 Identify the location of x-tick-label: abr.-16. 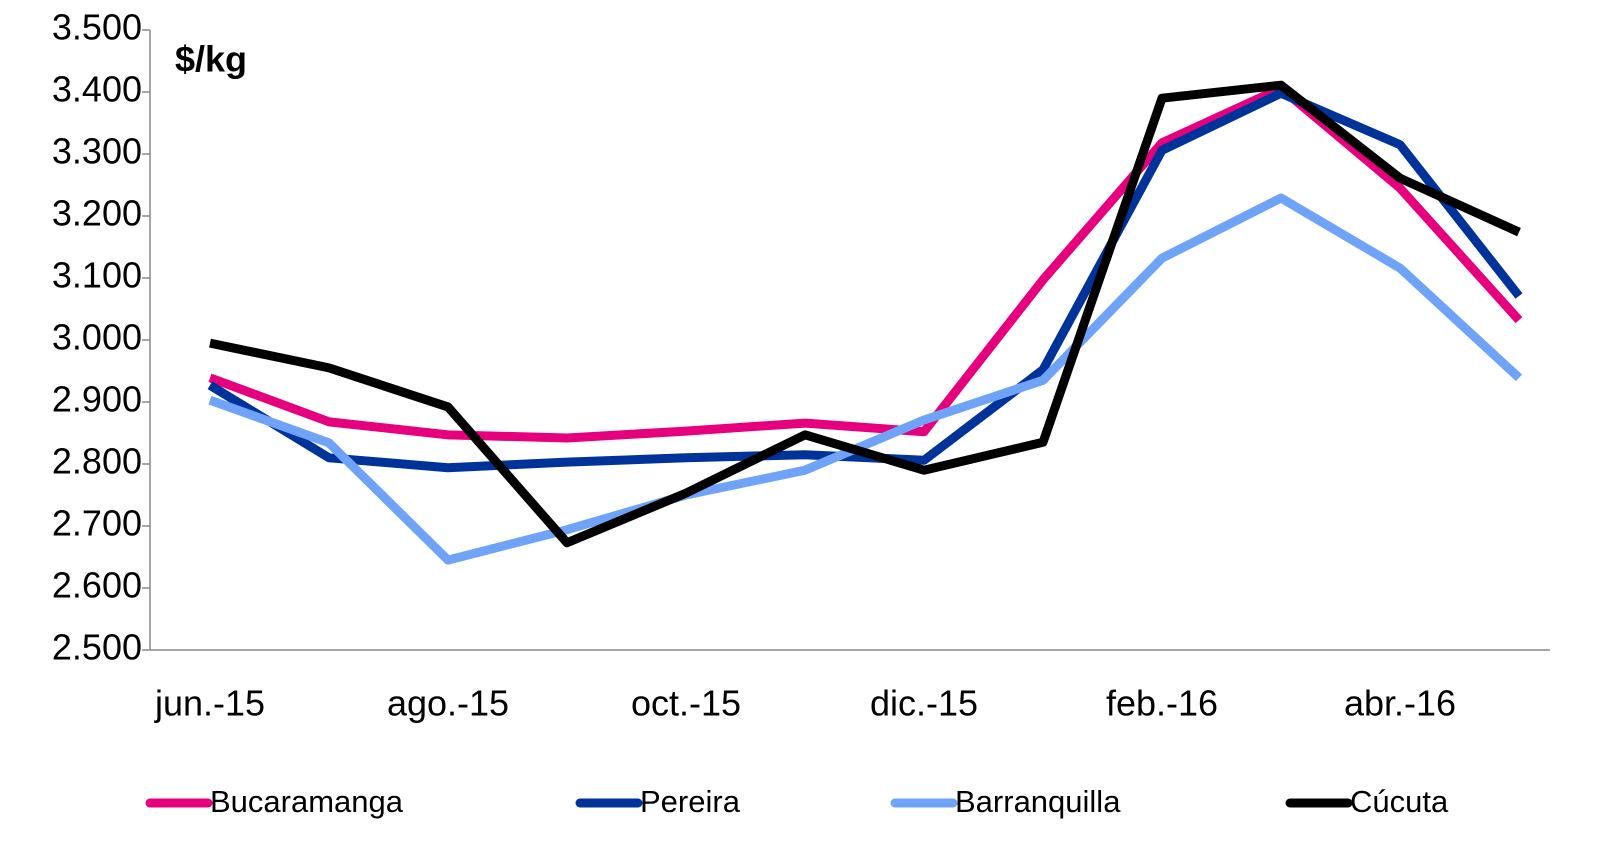
(1400, 703).